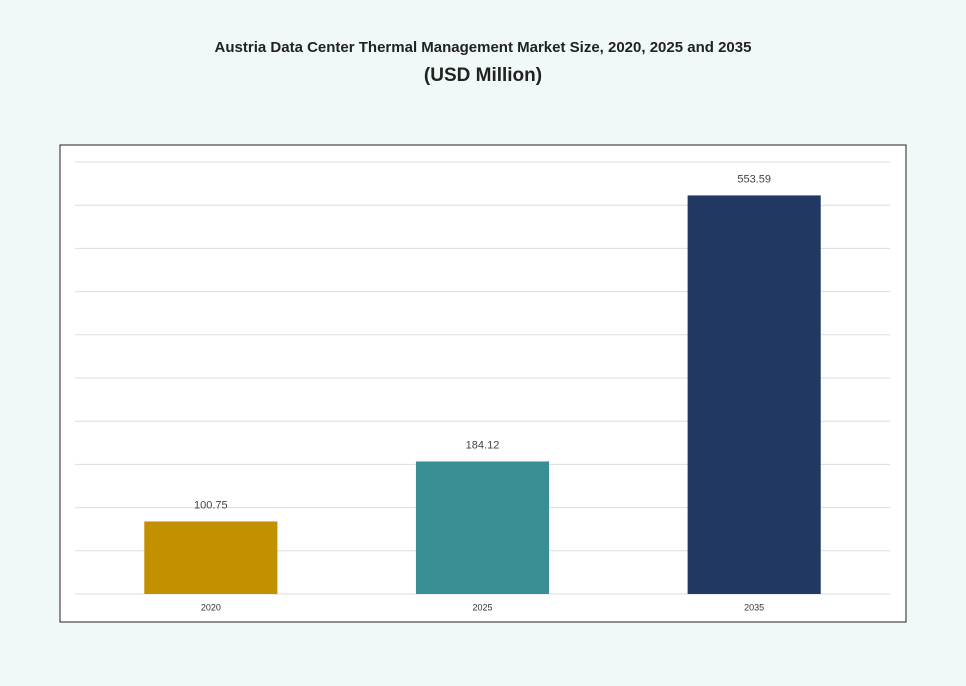  I want to click on value-label: 184.12, so click(483, 445).